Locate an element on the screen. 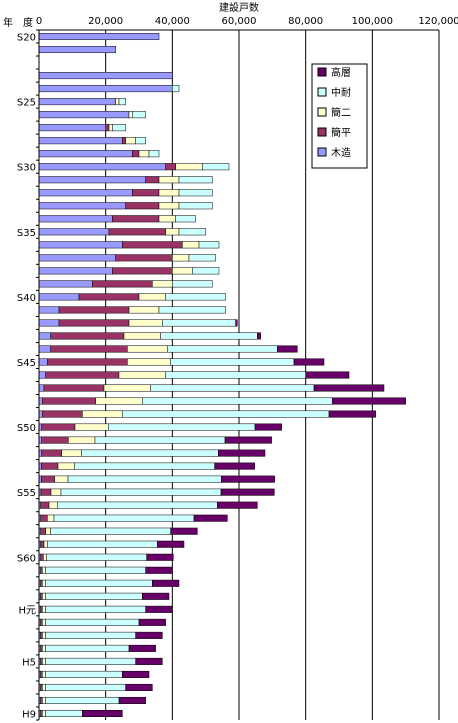  x-tick-label: 100,000 is located at coordinates (372, 21).